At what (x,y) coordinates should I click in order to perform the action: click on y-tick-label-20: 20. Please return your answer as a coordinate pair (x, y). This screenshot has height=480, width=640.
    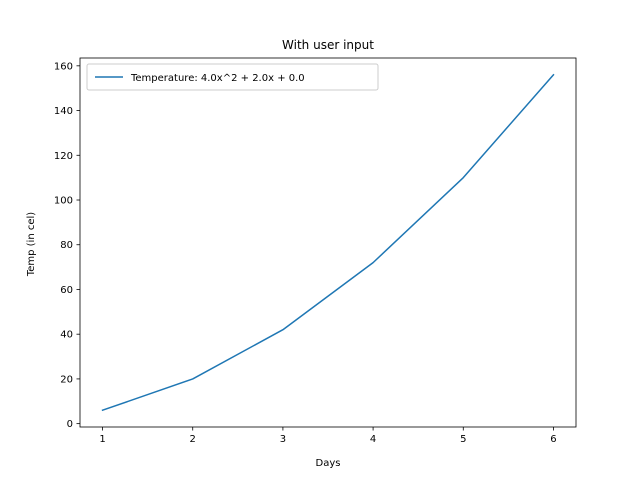
    Looking at the image, I should click on (66, 379).